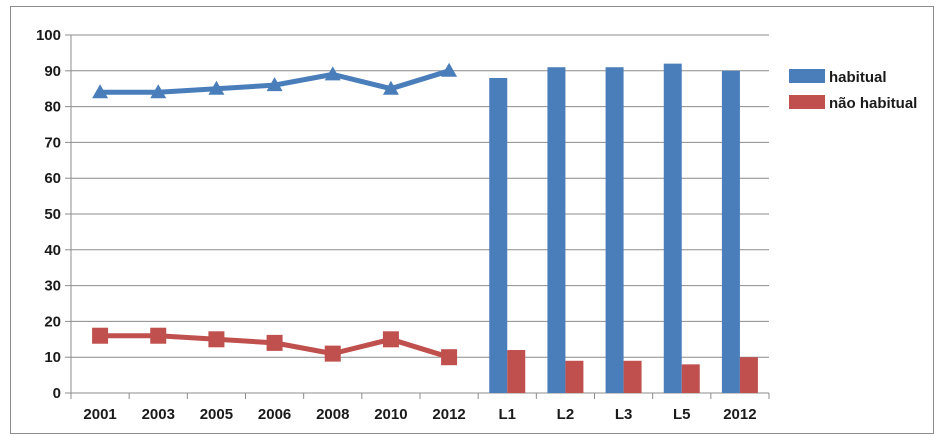 This screenshot has width=948, height=436. I want to click on legend-label-nao-habitual: não habitual, so click(873, 103).